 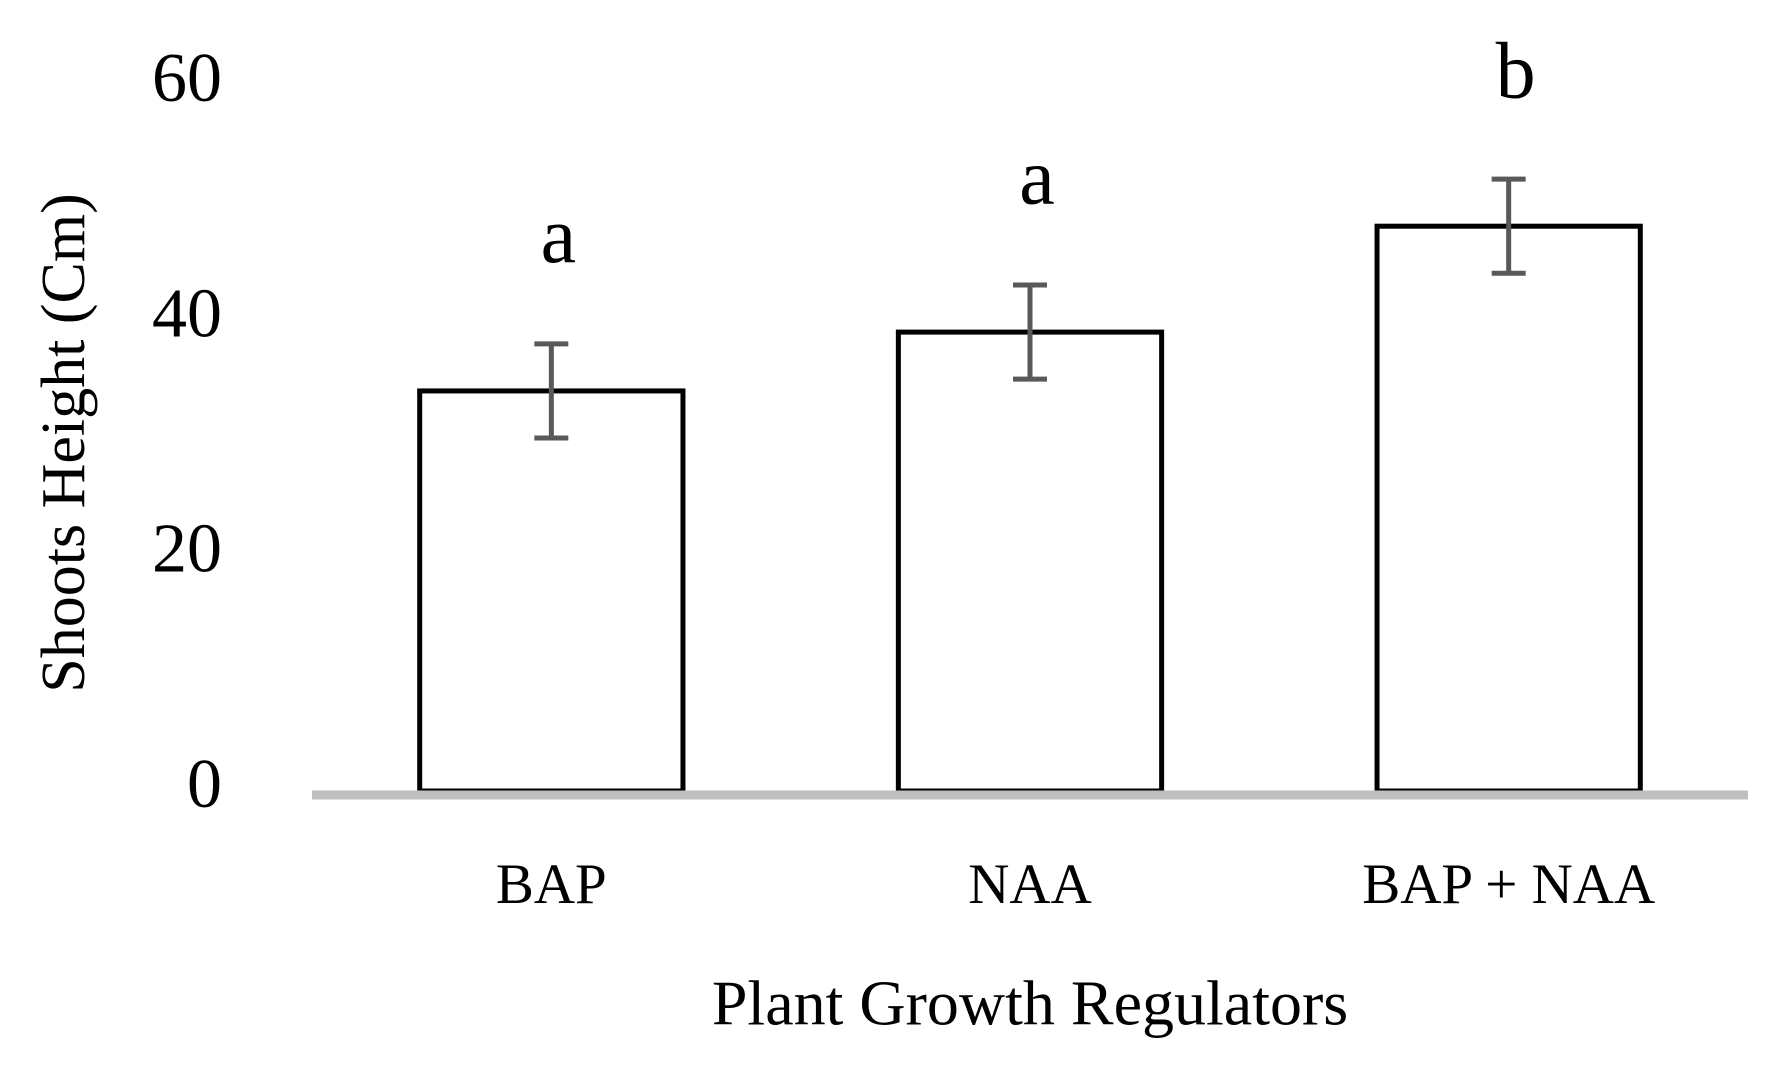 I want to click on y-axis-title: Shoots Height (Cm), so click(x=64, y=442).